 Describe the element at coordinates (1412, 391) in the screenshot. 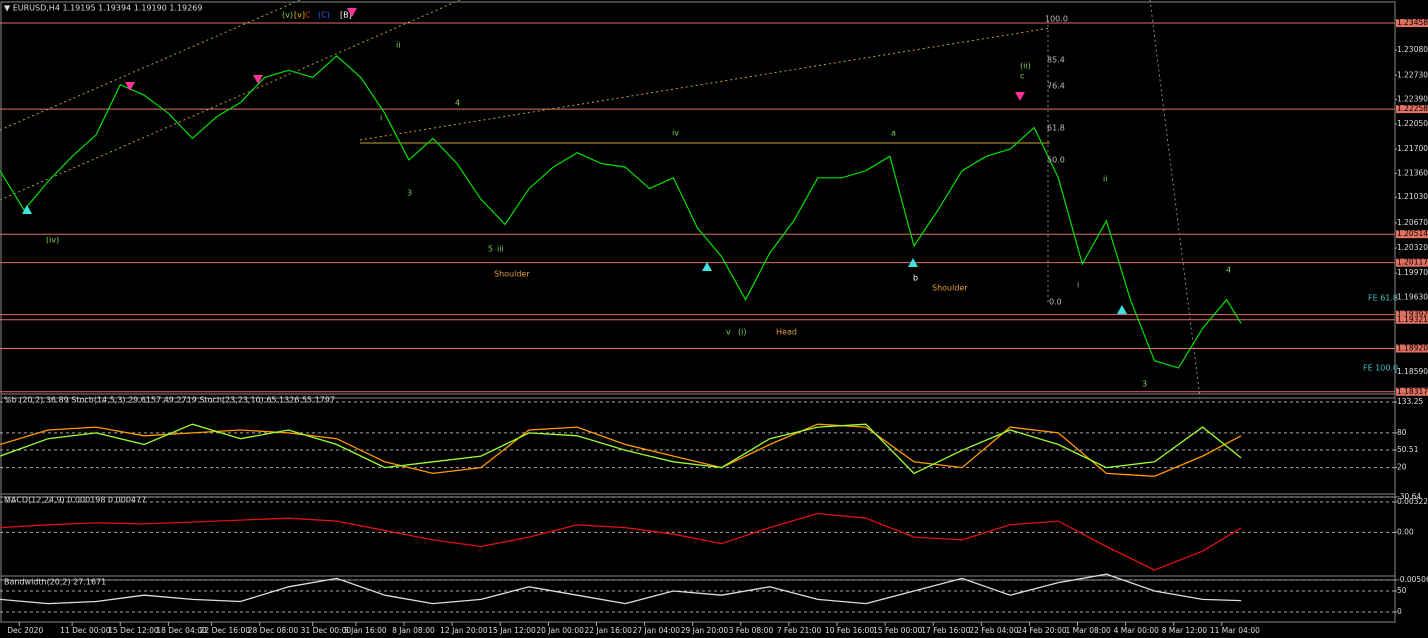

I see `level-label: 1.18317` at that location.